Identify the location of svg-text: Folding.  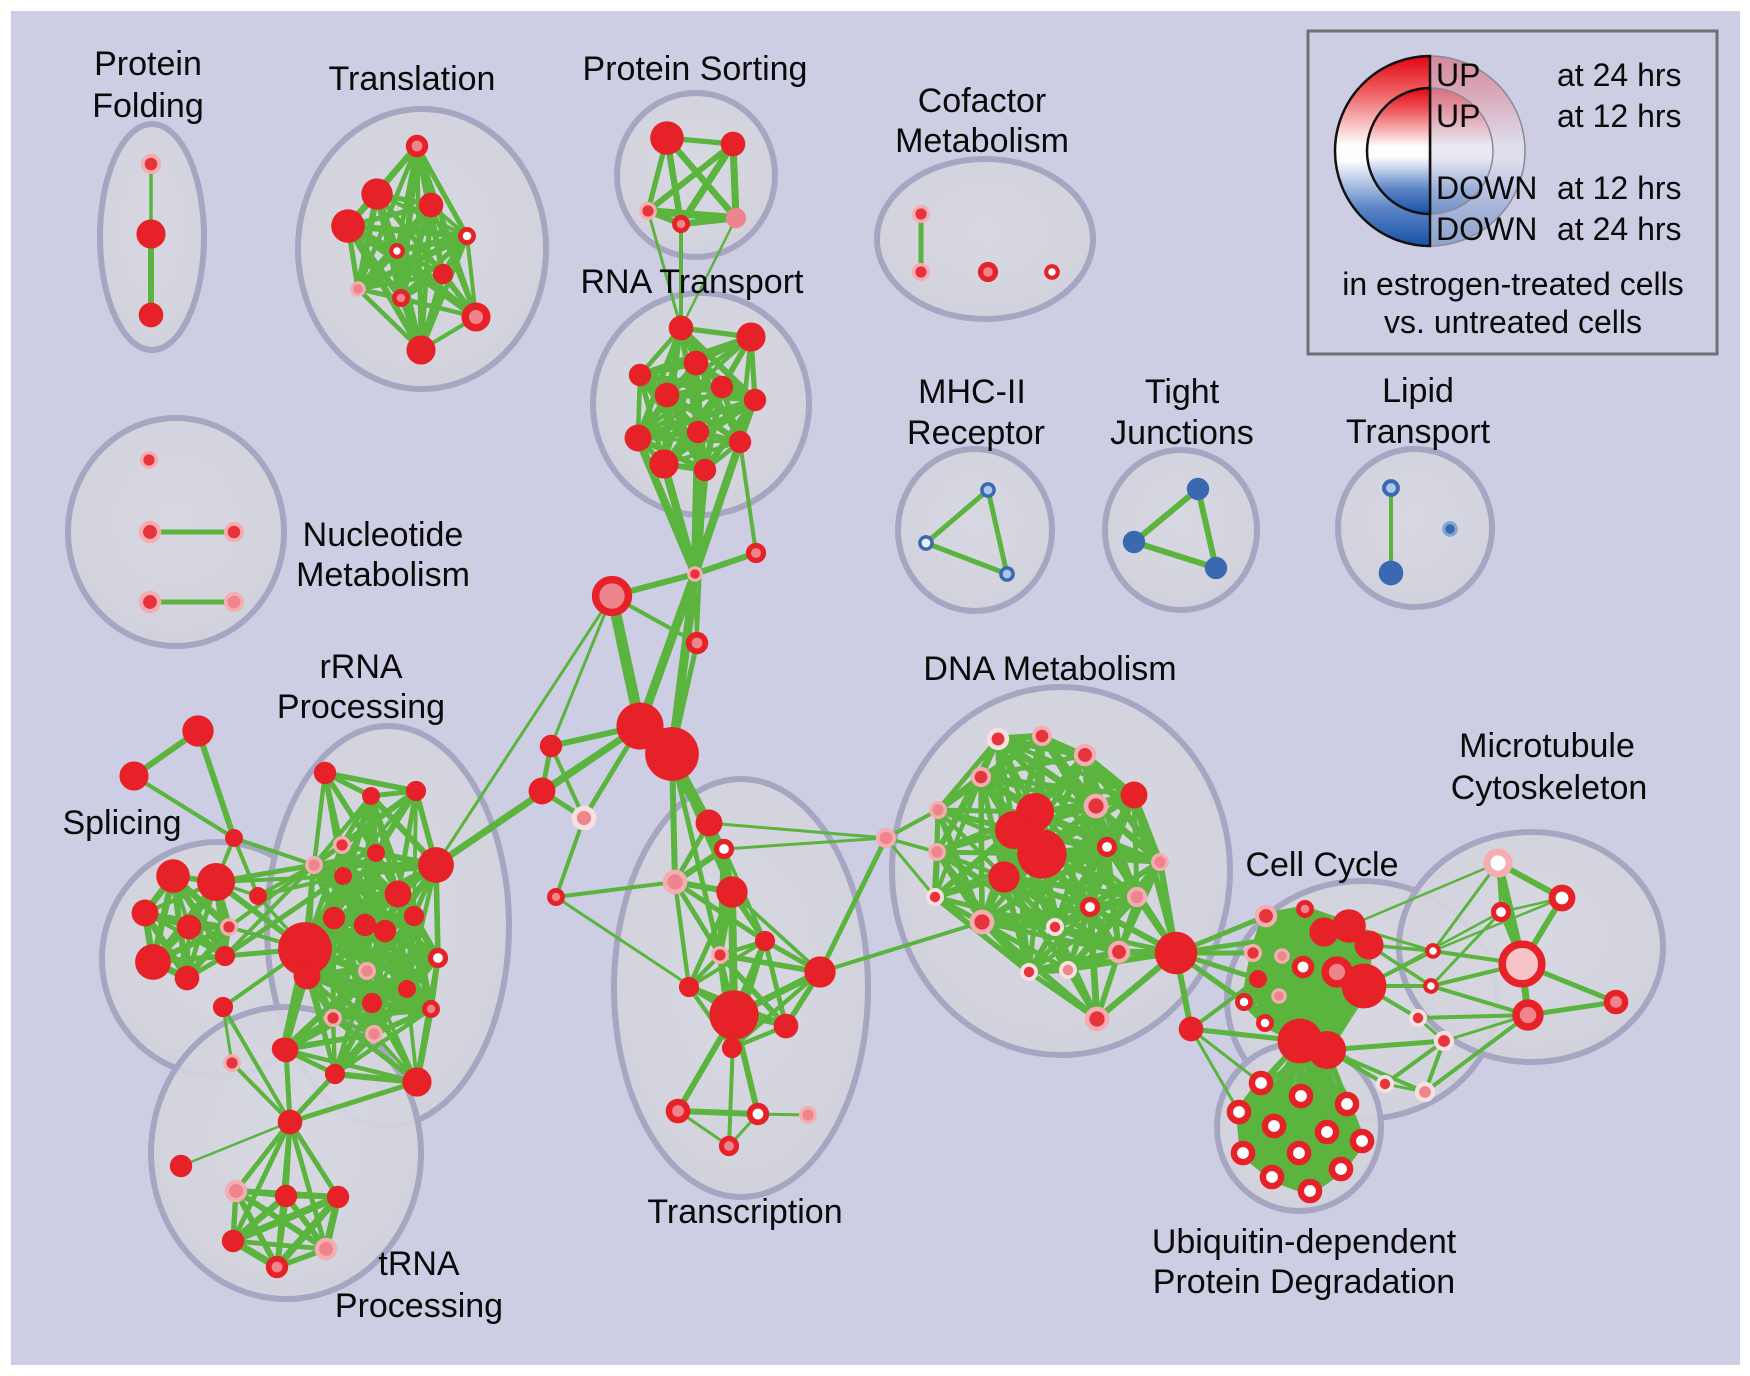
(148, 106).